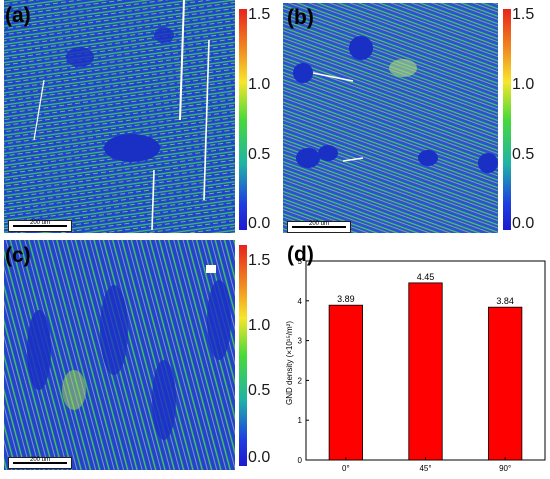  I want to click on scale-bar-b: 200 um, so click(319, 227).